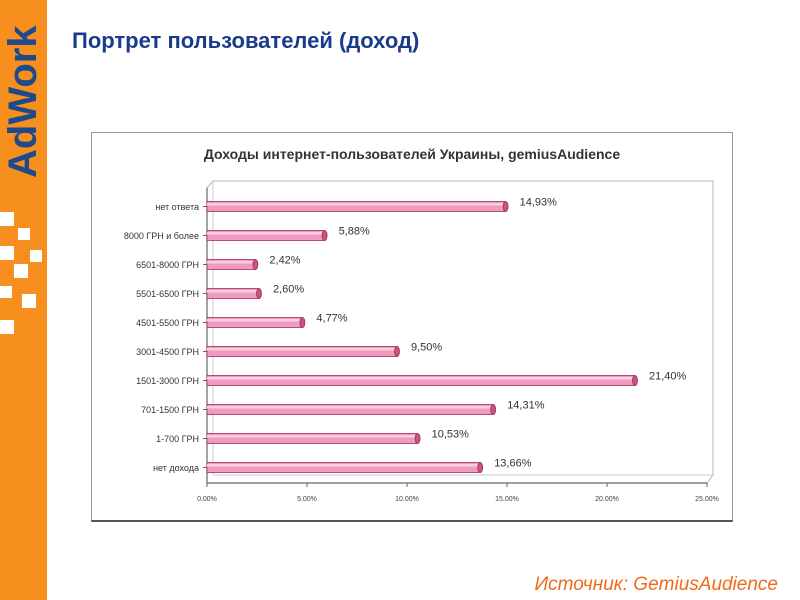  Describe the element at coordinates (284, 261) in the screenshot. I see `value-label: 2,42%` at that location.